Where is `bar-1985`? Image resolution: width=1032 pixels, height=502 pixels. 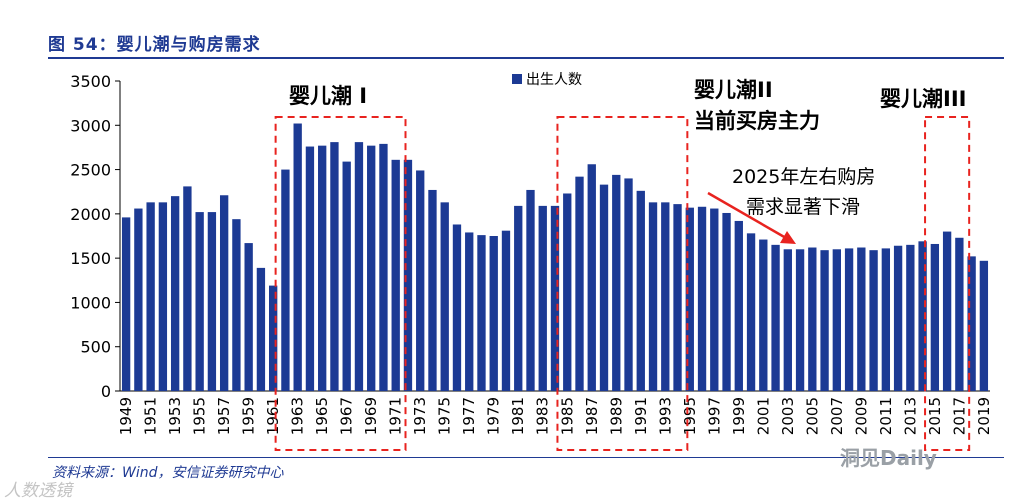
bar-1985 is located at coordinates (567, 292).